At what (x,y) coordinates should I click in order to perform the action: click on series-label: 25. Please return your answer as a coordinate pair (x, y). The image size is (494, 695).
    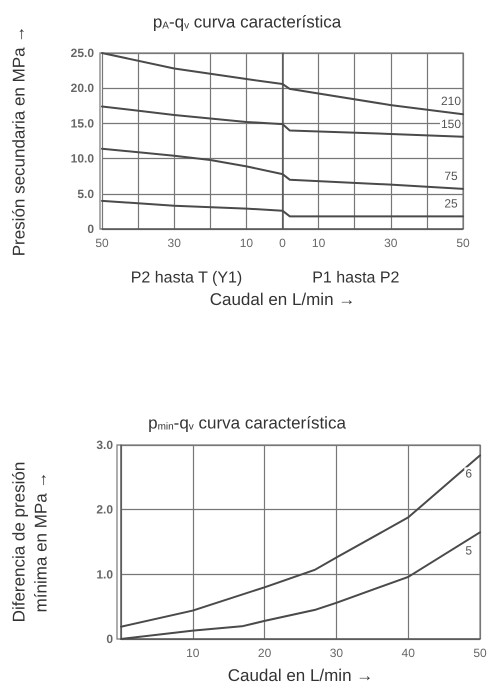
    Looking at the image, I should click on (451, 203).